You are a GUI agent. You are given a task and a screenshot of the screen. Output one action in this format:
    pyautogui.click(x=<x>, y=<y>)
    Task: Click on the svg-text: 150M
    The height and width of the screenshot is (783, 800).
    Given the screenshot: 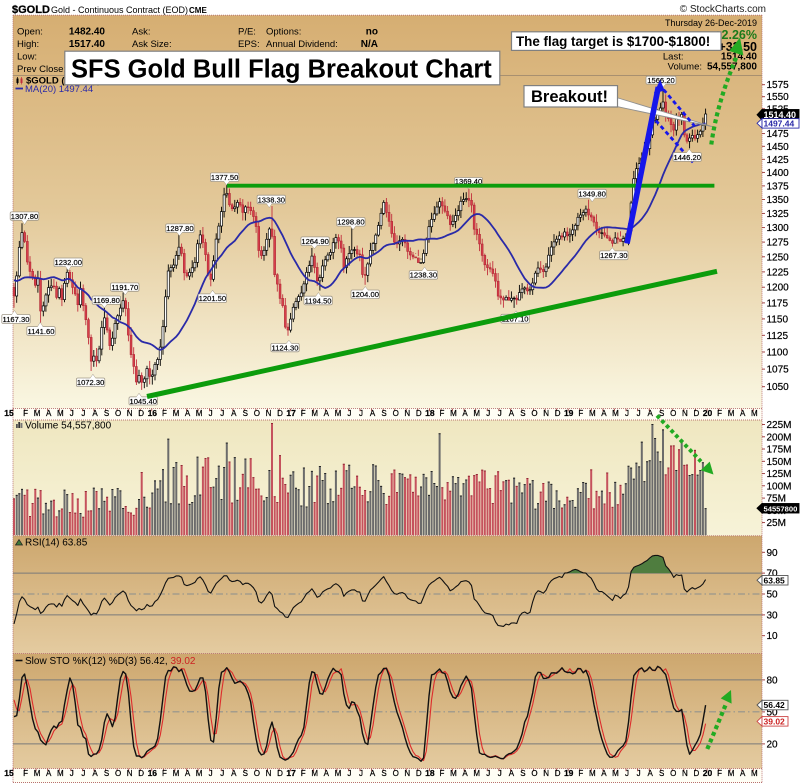 What is the action you would take?
    pyautogui.click(x=779, y=462)
    